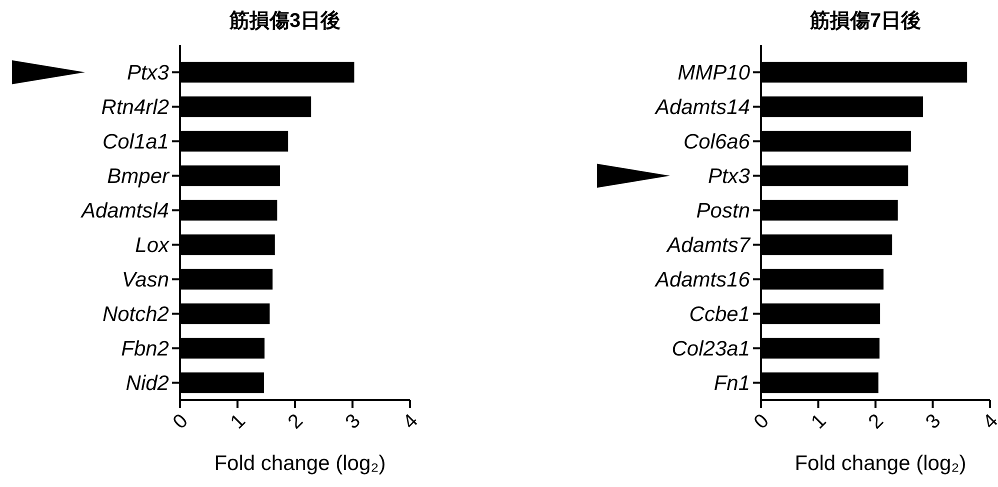 This screenshot has width=998, height=487. I want to click on y-tick-label: Ccbe1, so click(719, 314).